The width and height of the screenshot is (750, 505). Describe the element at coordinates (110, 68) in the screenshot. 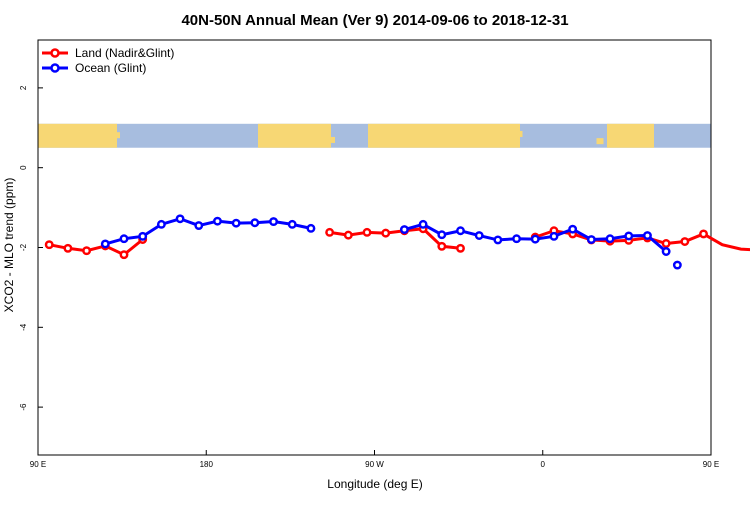

I see `legend-label: Ocean (Glint)` at that location.